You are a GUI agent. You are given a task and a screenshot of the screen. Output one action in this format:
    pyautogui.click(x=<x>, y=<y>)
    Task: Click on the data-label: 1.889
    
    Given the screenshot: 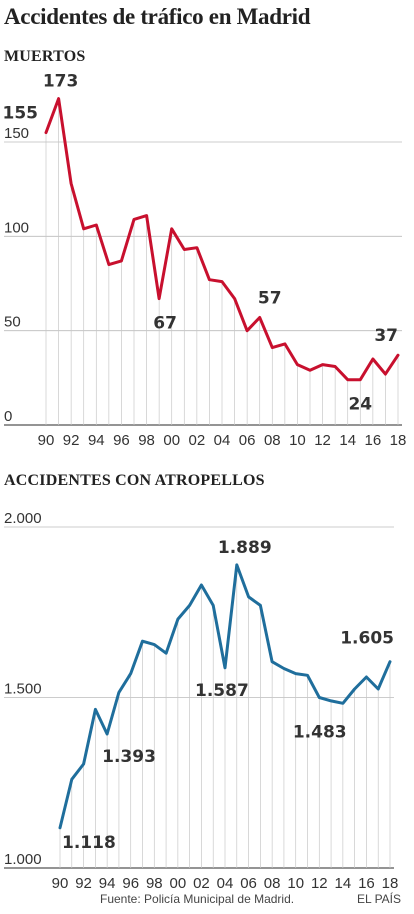 What is the action you would take?
    pyautogui.click(x=245, y=548)
    